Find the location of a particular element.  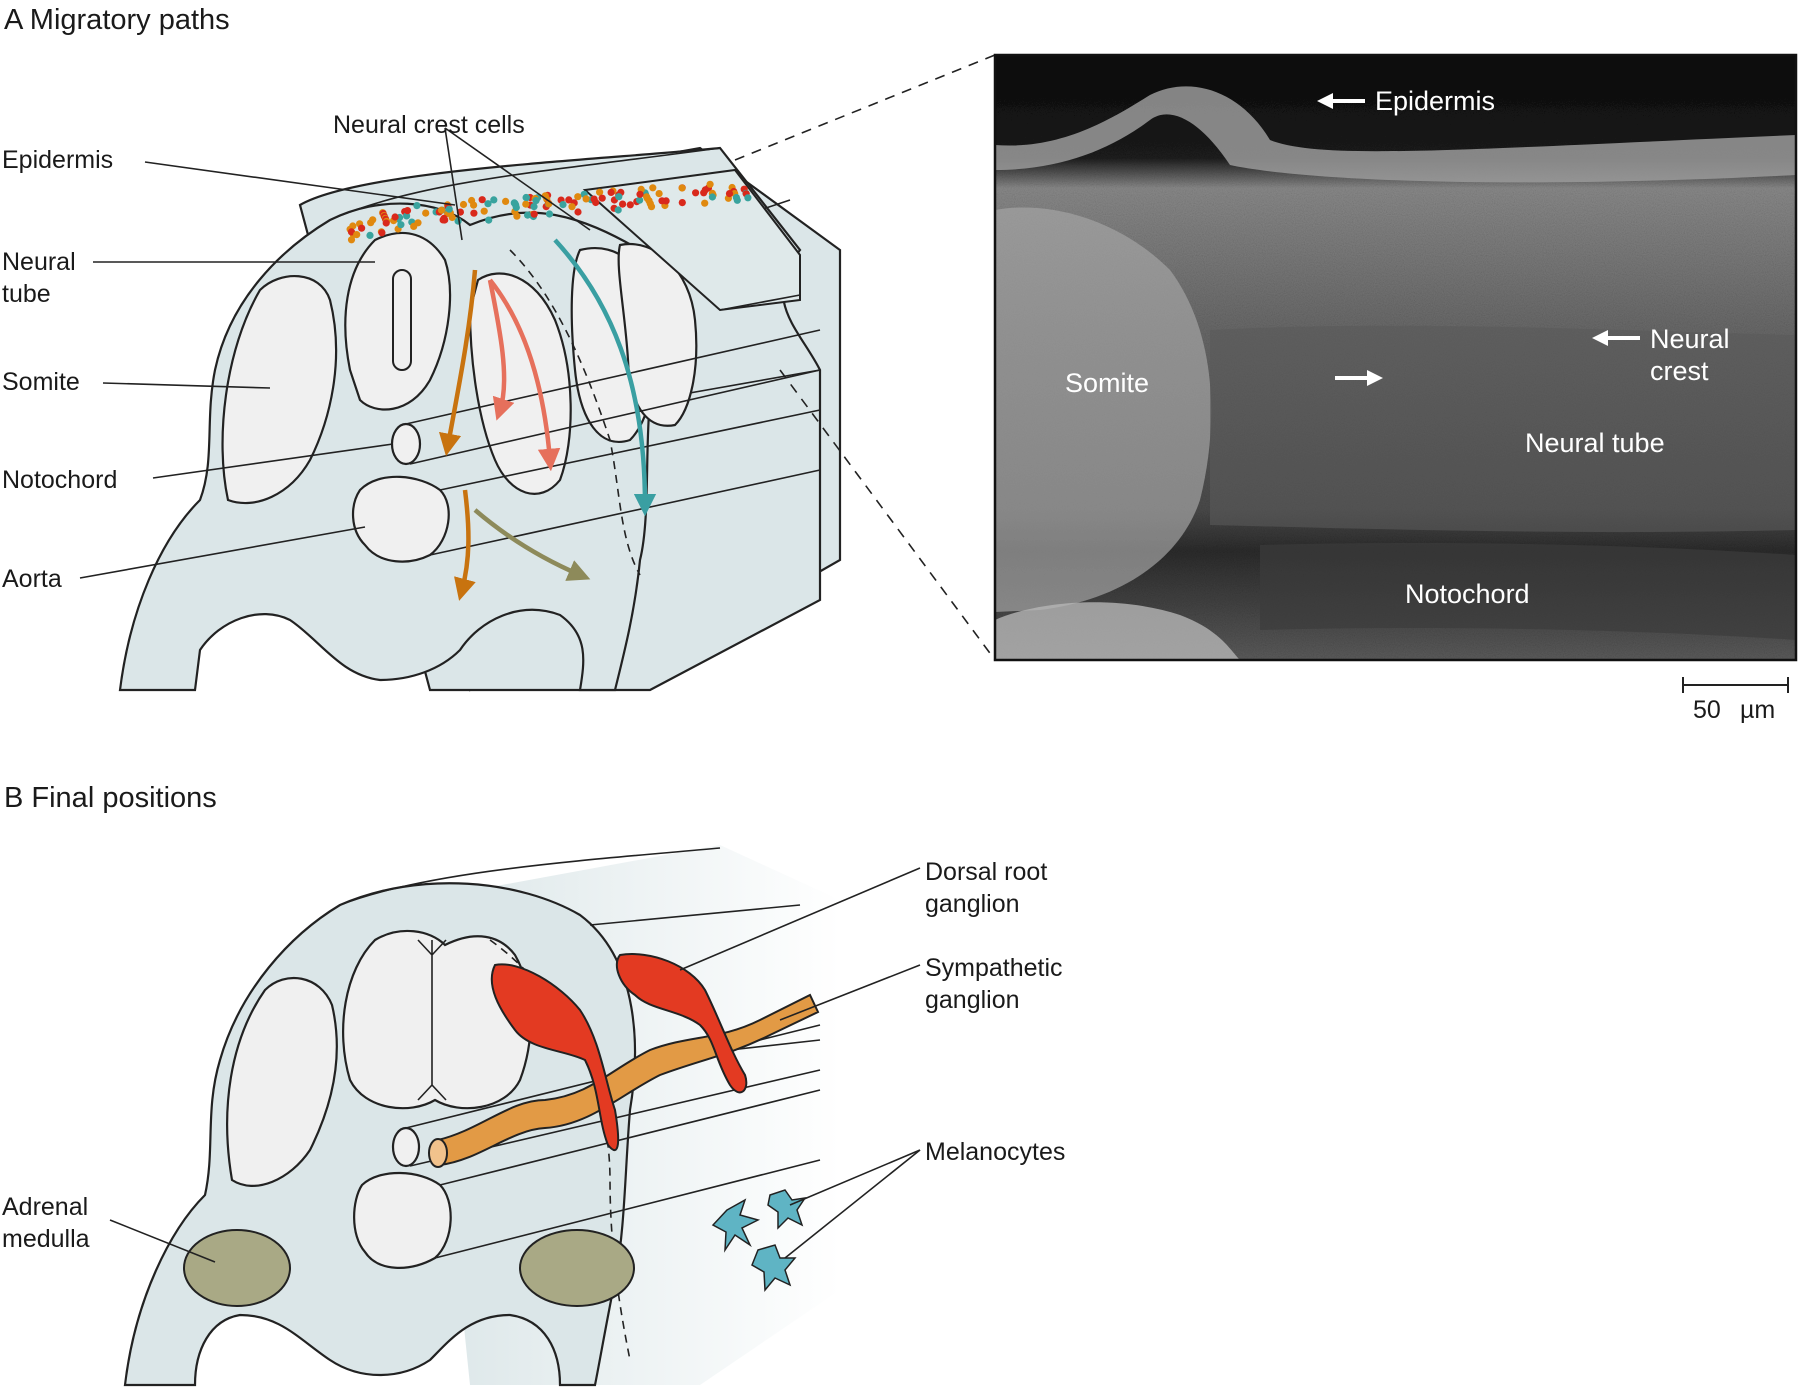

sem-label-epidermis: Epidermis is located at coordinates (1435, 101).